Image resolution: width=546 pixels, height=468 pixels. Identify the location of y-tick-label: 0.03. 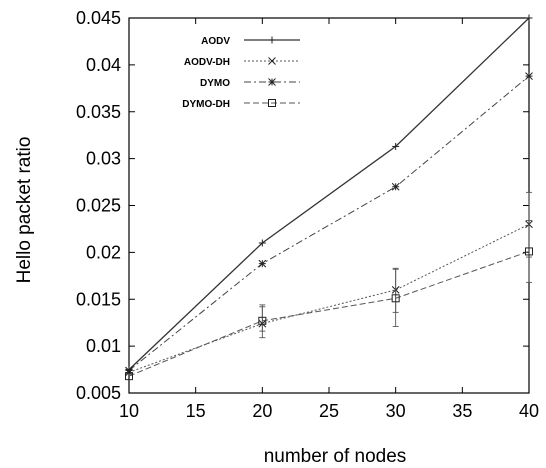
(103, 159).